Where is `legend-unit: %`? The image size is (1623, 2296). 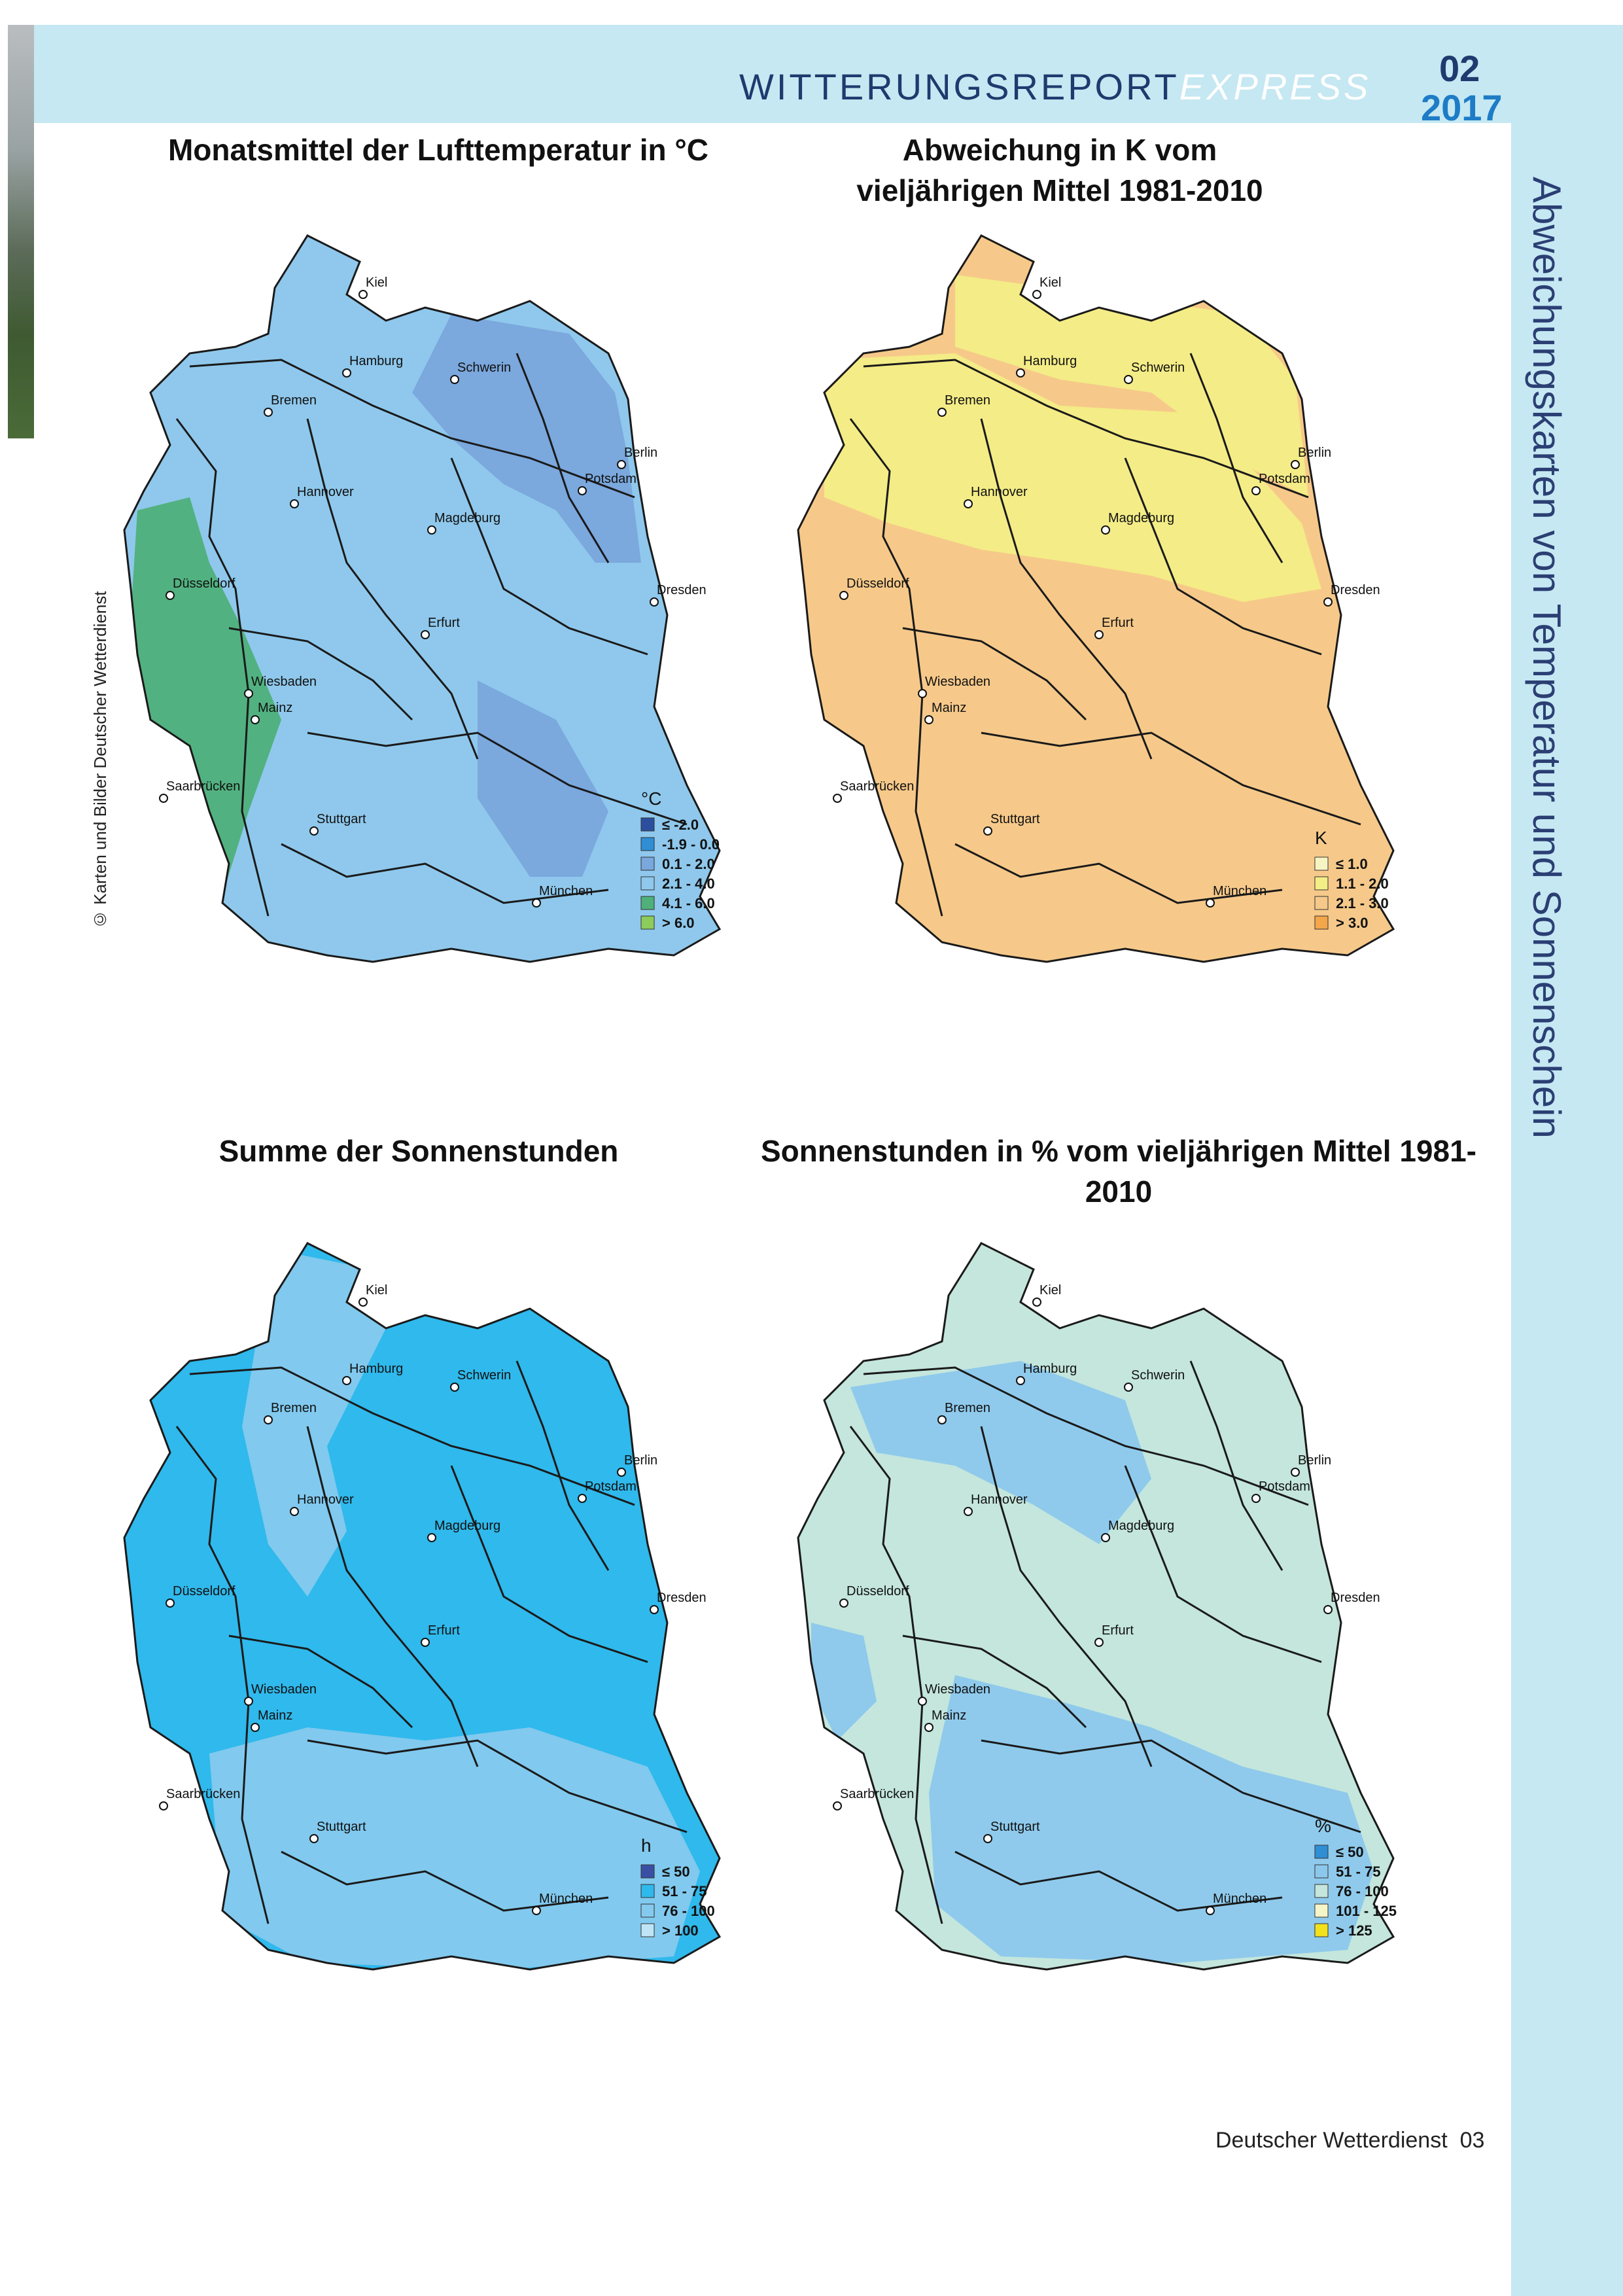
legend-unit: % is located at coordinates (1323, 1826).